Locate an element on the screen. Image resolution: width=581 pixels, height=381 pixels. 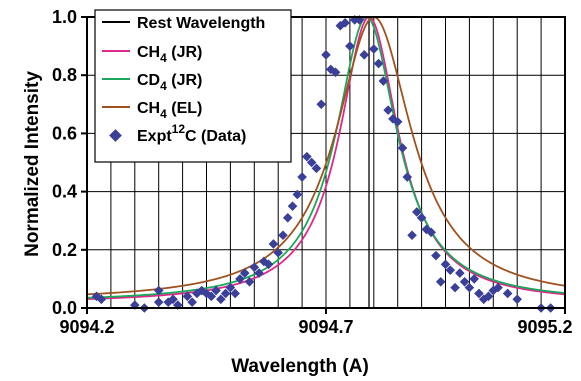
legend-label-expt: Expt12C (Data) is located at coordinates (191, 133).